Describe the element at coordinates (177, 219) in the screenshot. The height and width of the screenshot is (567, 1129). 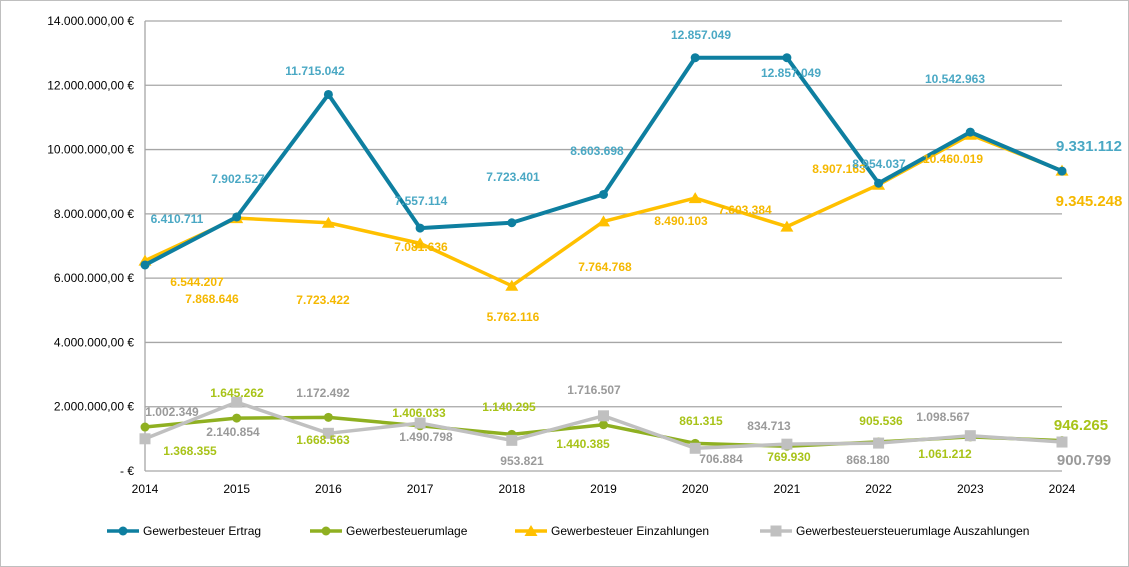
I see `data-label: 6.410.711` at that location.